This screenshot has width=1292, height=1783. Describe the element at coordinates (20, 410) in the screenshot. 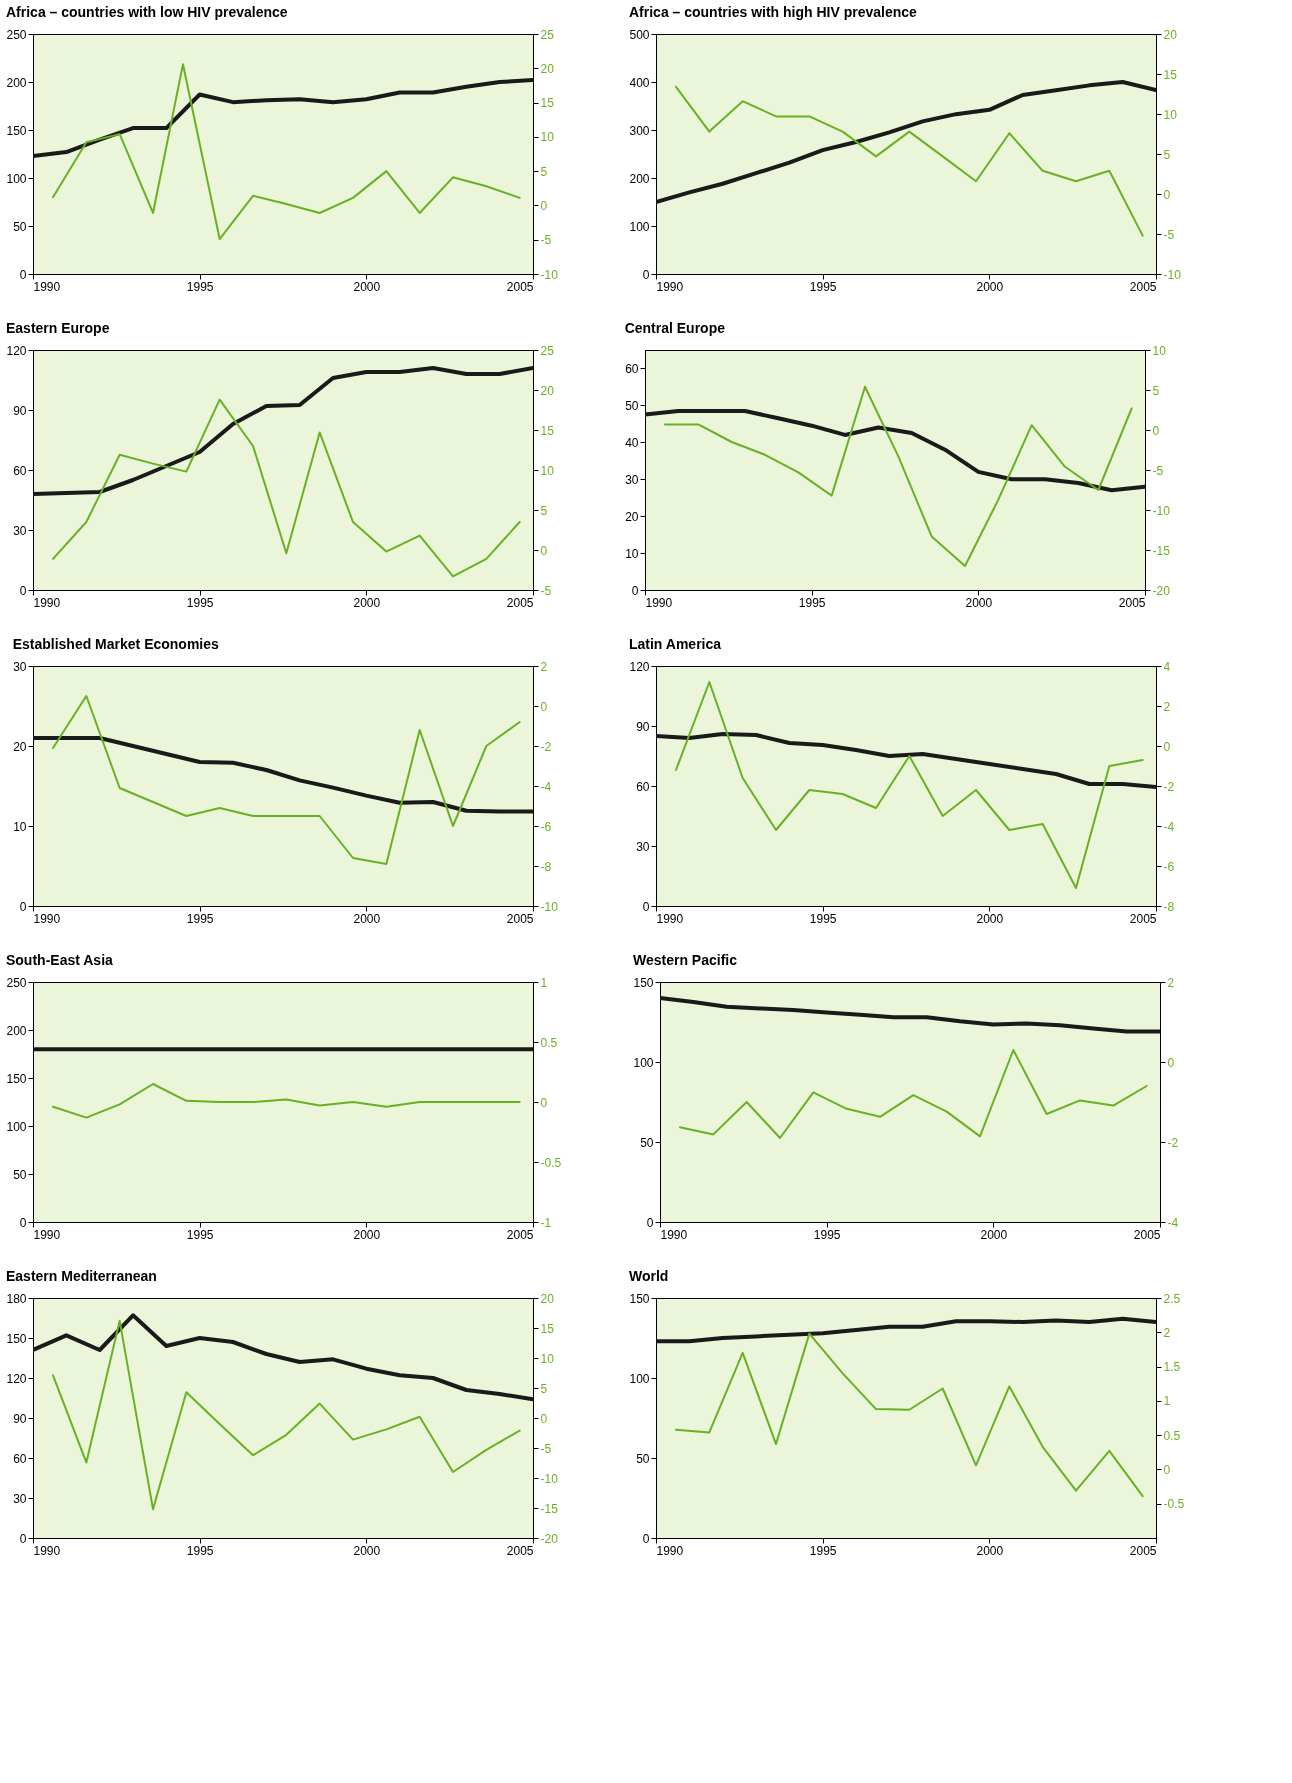

I see `y-tick-label: 90` at that location.